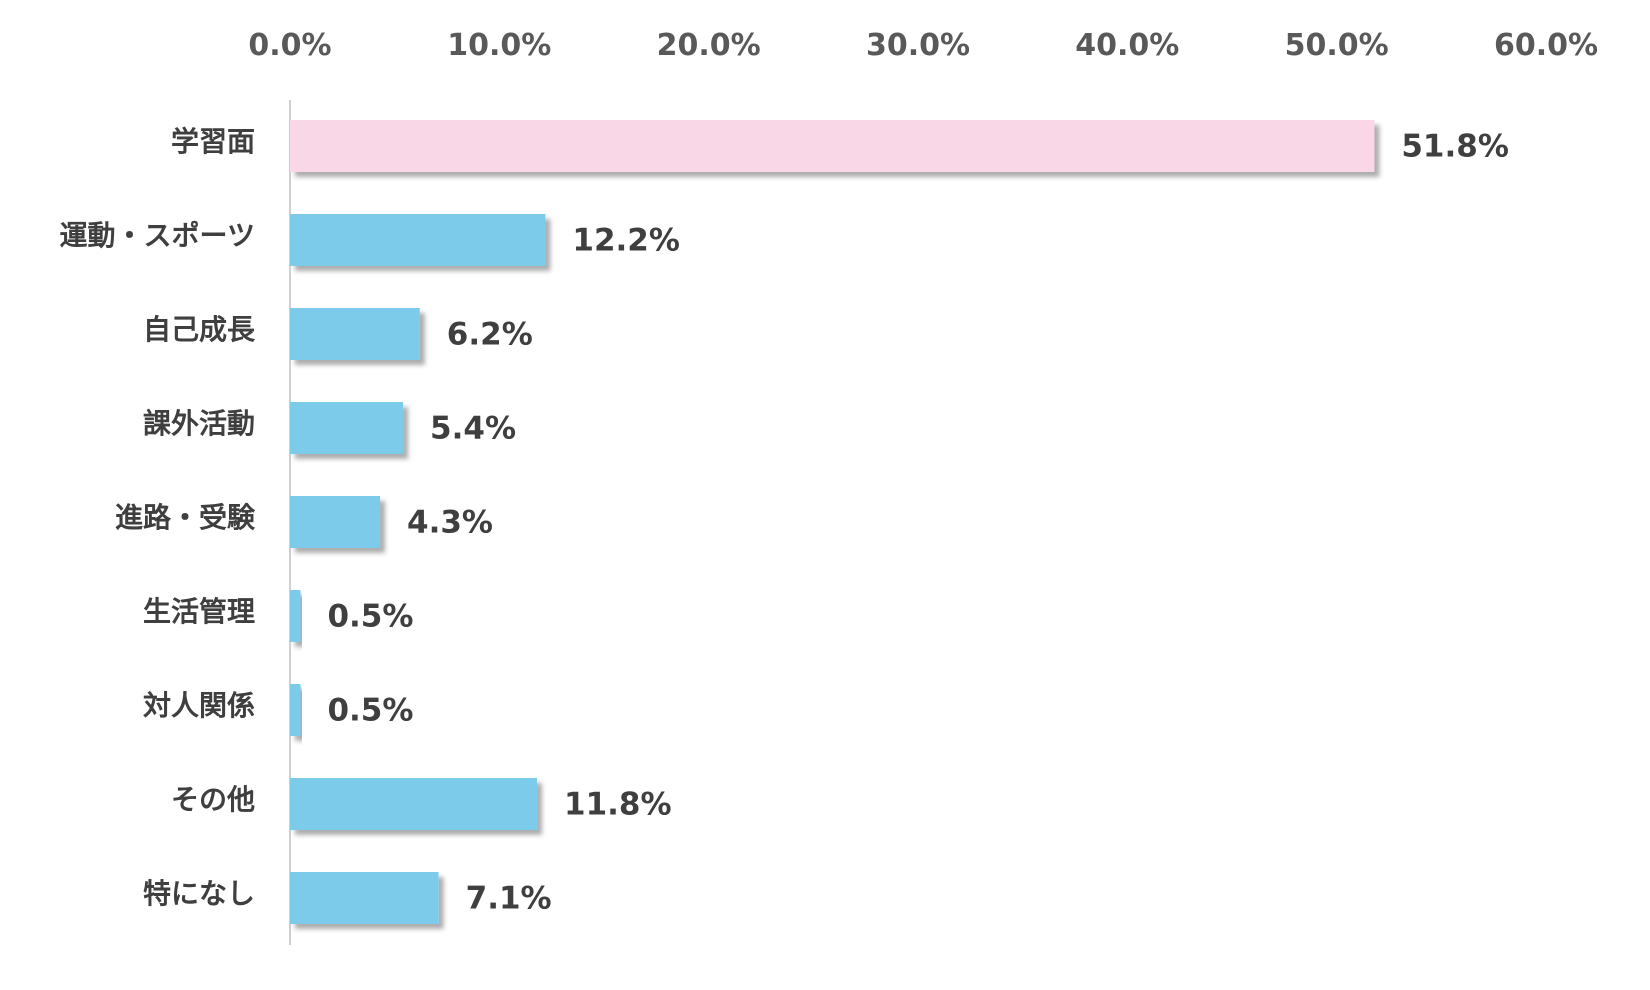 Image resolution: width=1650 pixels, height=990 pixels. Describe the element at coordinates (509, 899) in the screenshot. I see `data-label: 7.1%` at that location.